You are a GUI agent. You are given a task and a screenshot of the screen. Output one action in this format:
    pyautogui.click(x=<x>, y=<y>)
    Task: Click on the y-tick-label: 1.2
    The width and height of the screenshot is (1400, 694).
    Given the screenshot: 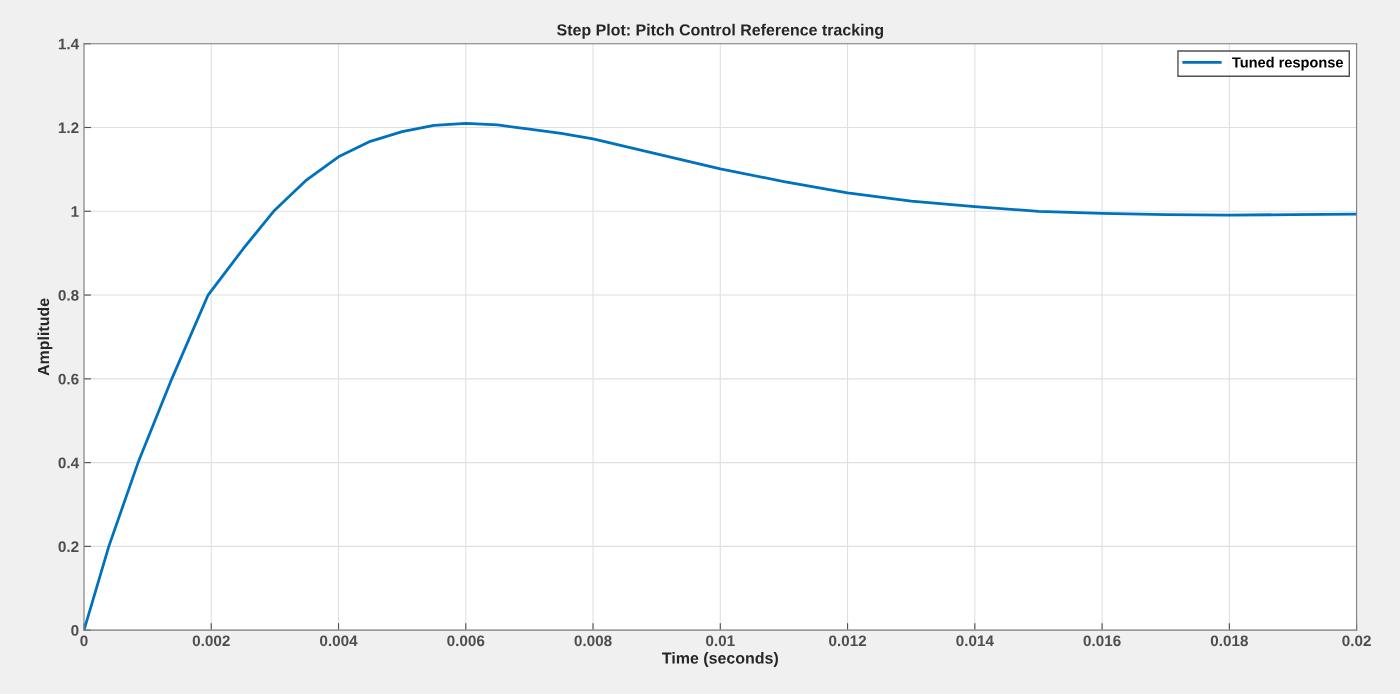 What is the action you would take?
    pyautogui.click(x=68, y=128)
    